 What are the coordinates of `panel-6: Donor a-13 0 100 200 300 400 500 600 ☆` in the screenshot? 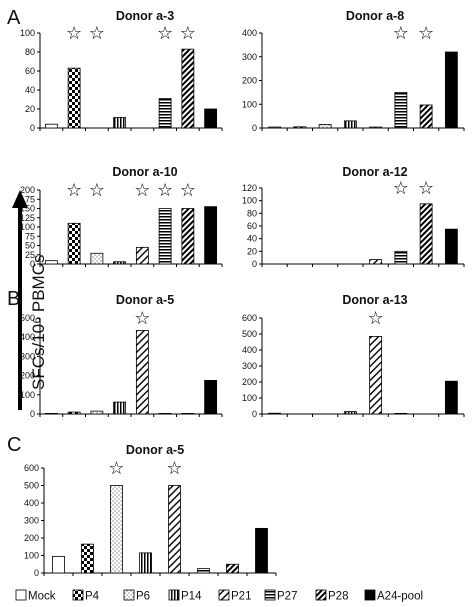 It's located at (353, 356).